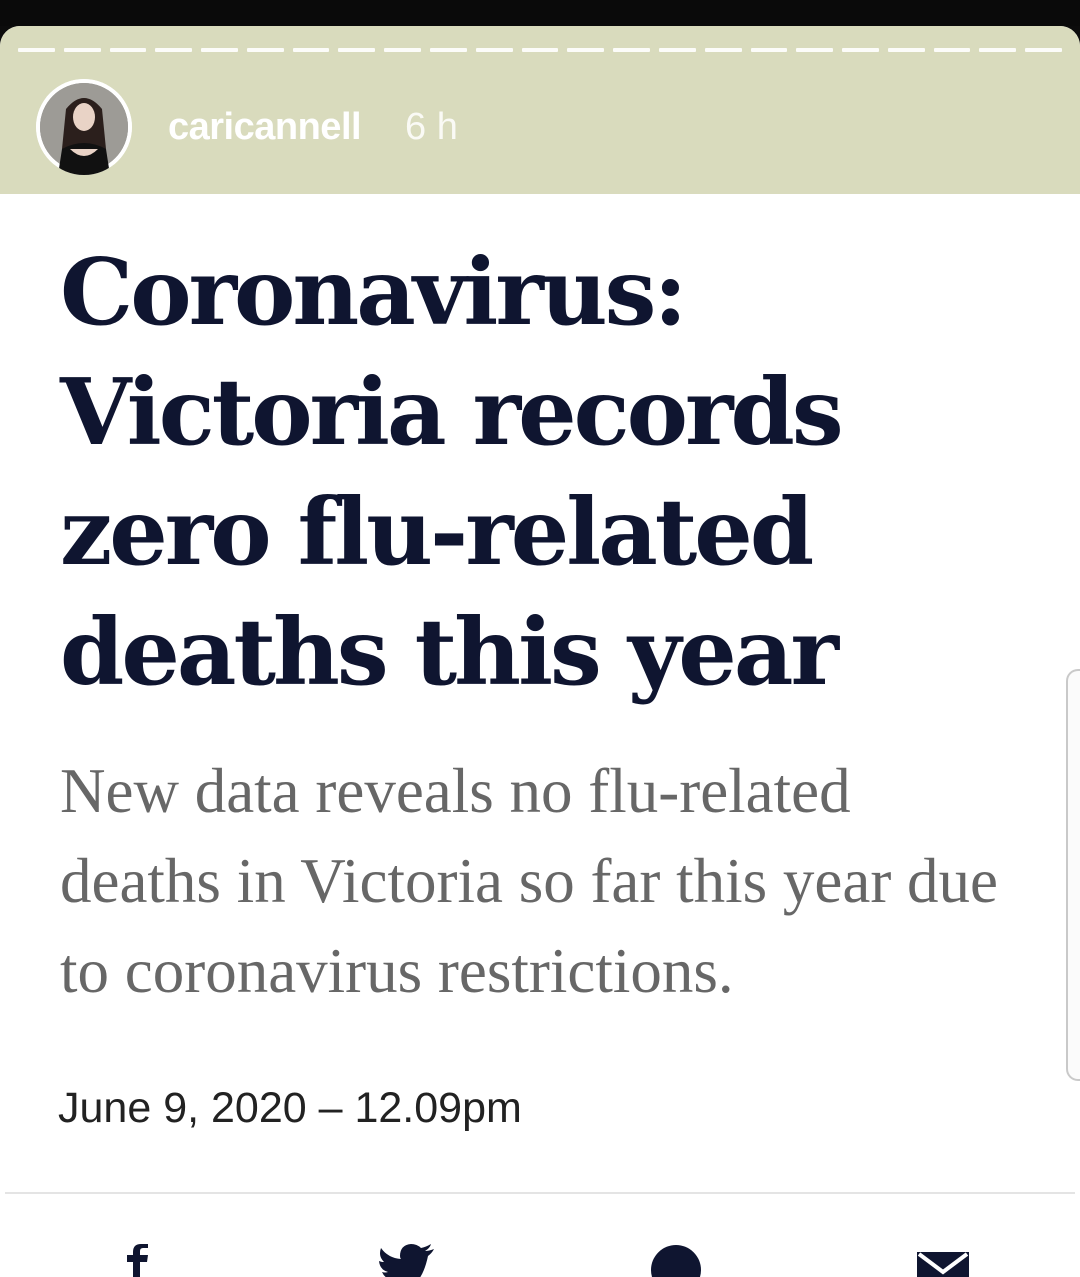 The width and height of the screenshot is (1080, 1277). I want to click on status-bar, so click(540, 13).